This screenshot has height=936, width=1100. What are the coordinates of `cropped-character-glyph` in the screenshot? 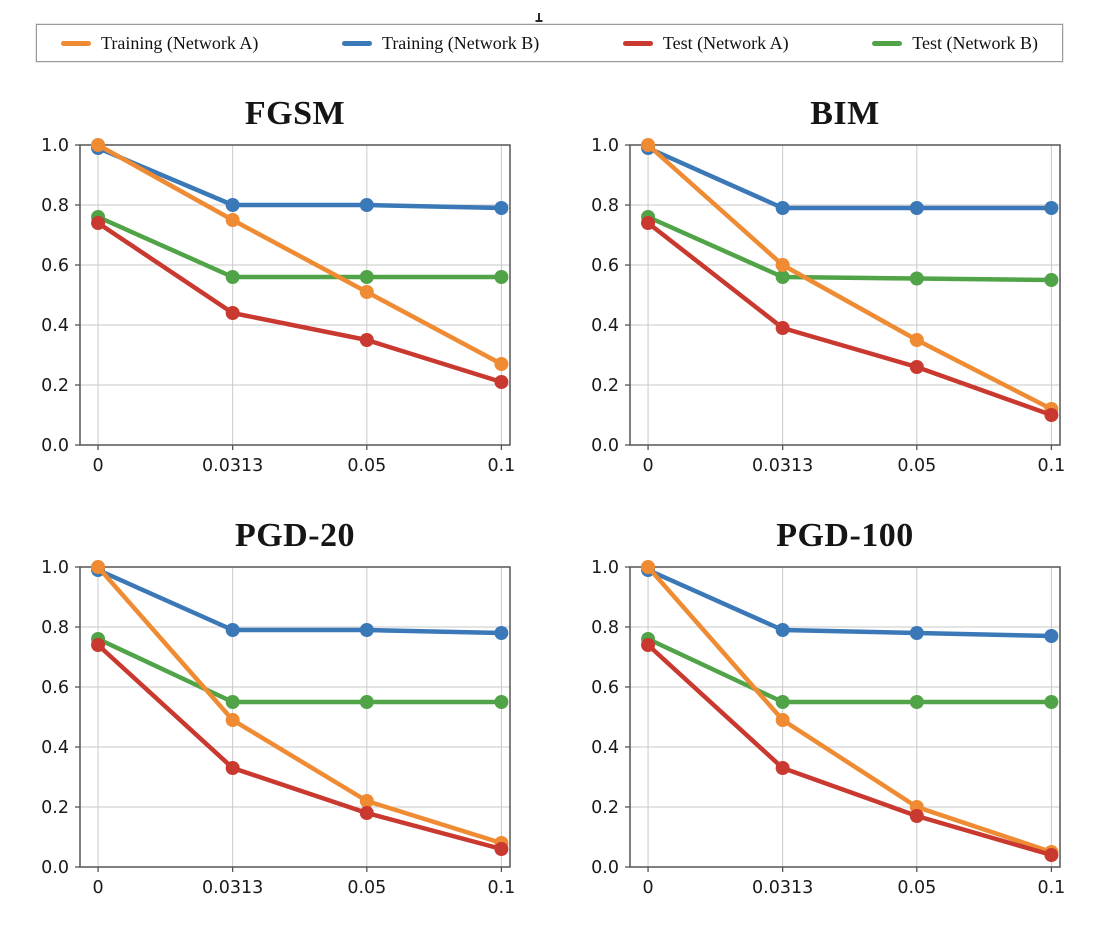 It's located at (539, 17).